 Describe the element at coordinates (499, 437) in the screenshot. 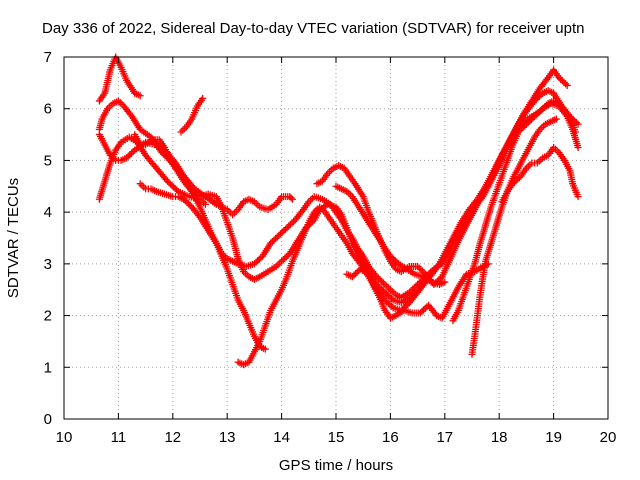

I see `x-tick-label: 18` at that location.